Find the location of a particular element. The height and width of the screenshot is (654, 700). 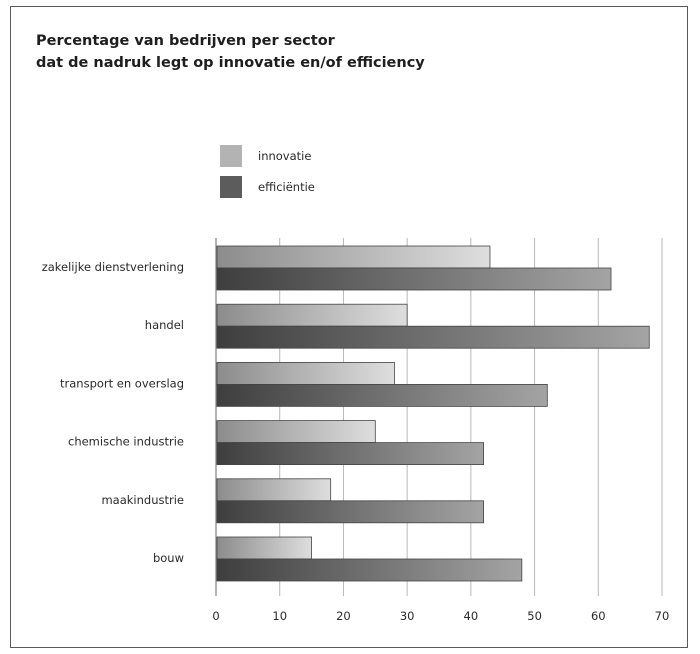

category-label: handel is located at coordinates (164, 325).